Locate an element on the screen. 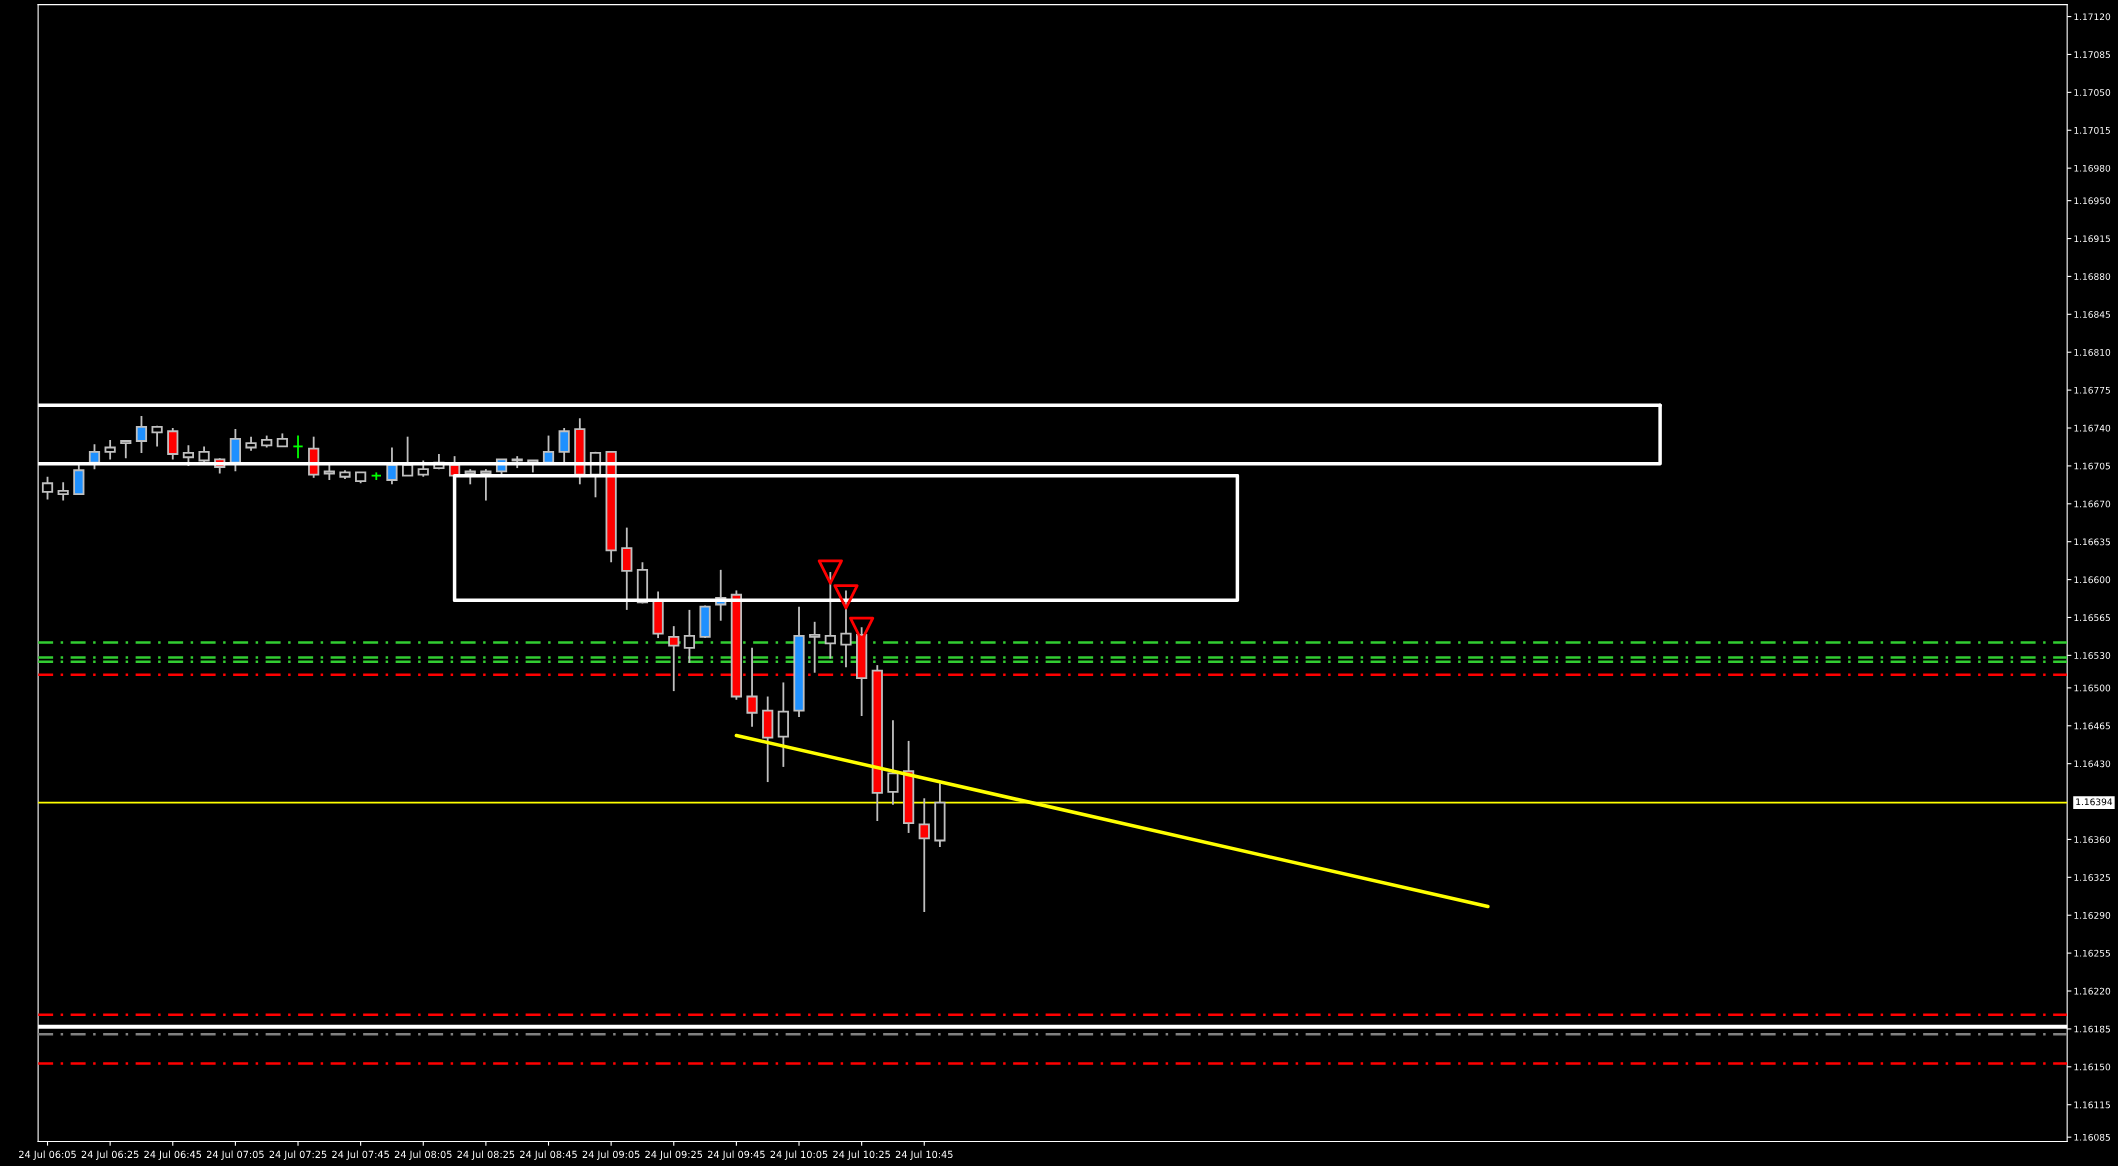 The height and width of the screenshot is (1166, 2118). y-tick-label: 1.16430 is located at coordinates (2092, 764).